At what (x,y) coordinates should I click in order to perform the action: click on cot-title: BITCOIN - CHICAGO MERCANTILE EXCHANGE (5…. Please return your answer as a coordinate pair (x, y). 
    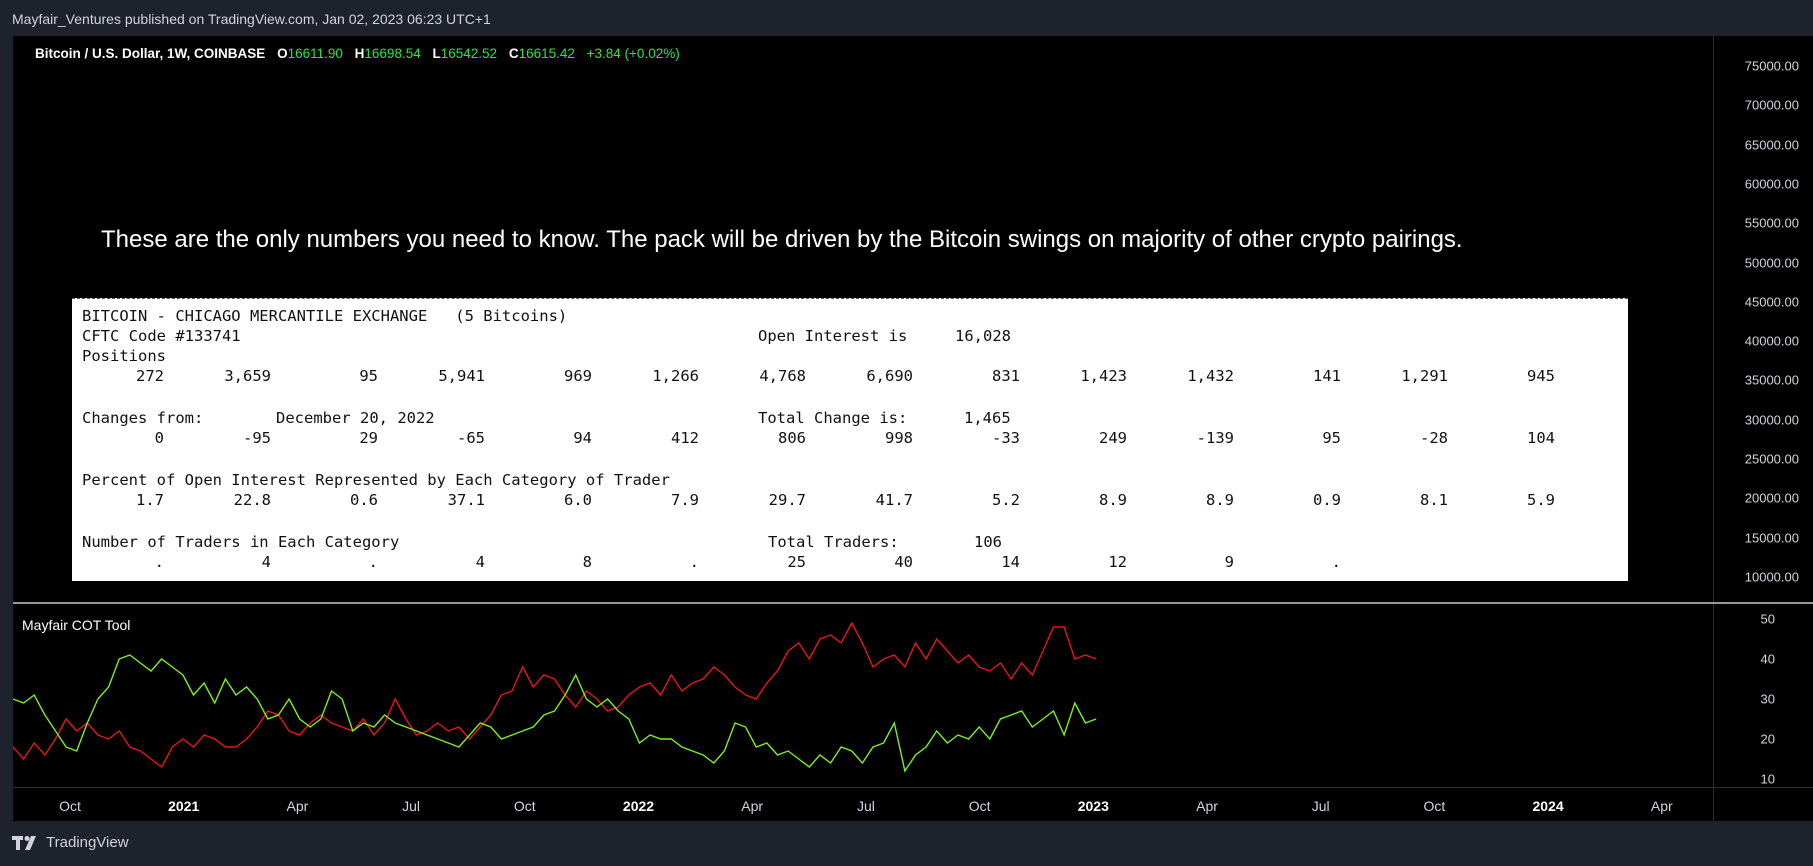
    Looking at the image, I should click on (325, 316).